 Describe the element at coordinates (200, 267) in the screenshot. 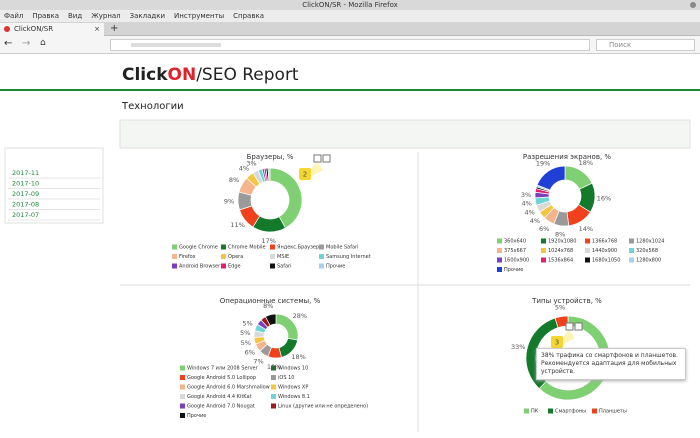

I see `legend-label: Android Browser` at that location.